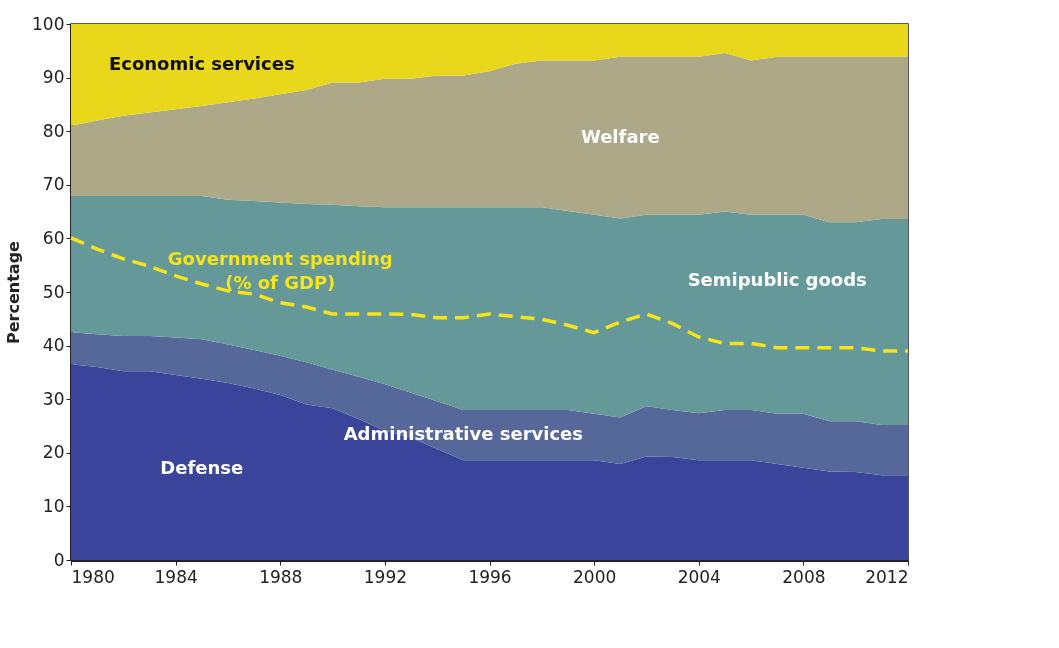 This screenshot has width=1059, height=648. I want to click on x-tick-label: 1996, so click(490, 576).